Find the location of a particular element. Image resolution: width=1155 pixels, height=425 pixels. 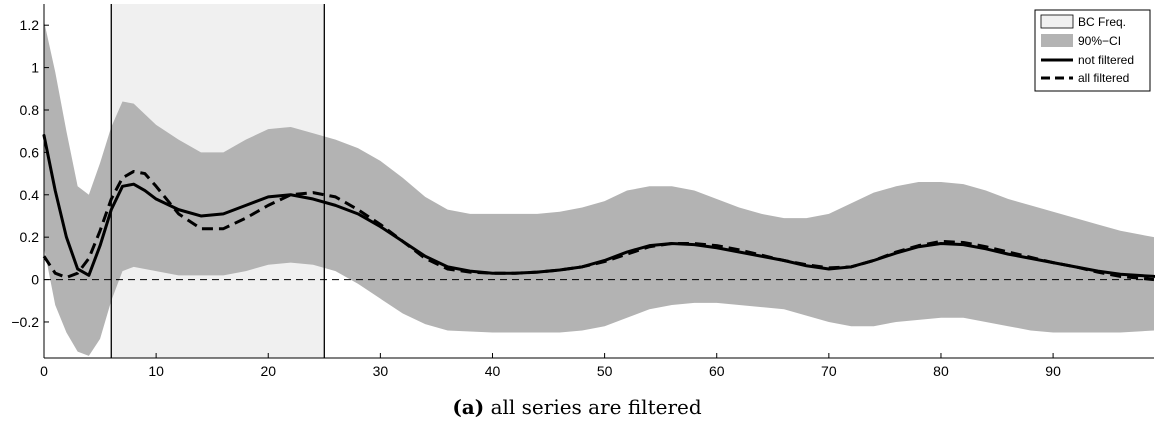

x-tick-label: 60 is located at coordinates (717, 371).